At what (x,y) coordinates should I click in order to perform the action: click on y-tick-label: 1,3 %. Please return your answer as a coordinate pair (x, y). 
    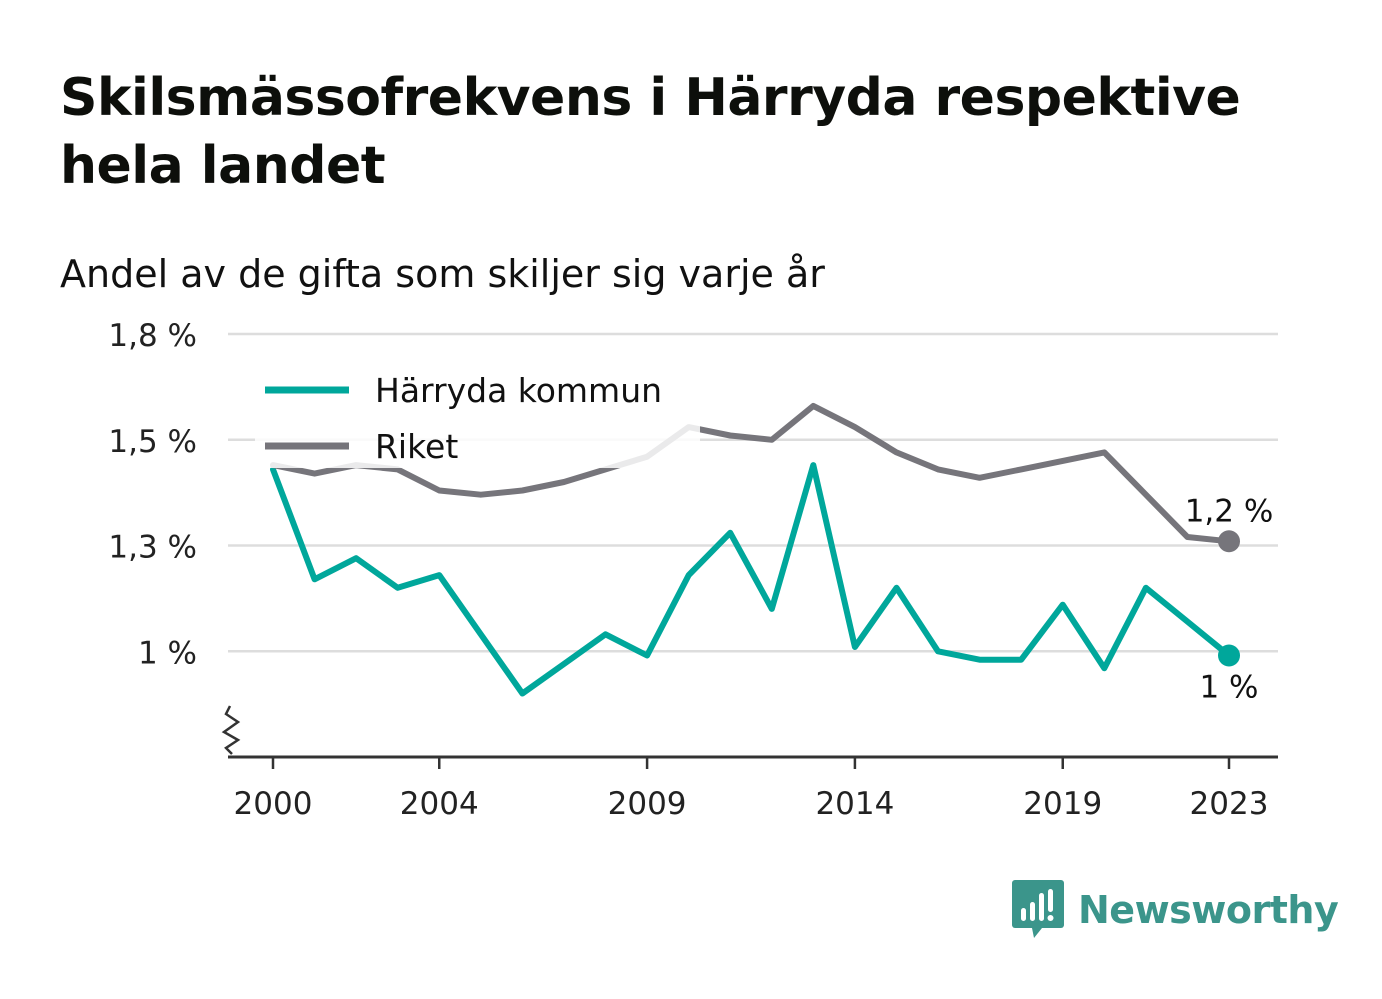
    Looking at the image, I should click on (152, 548).